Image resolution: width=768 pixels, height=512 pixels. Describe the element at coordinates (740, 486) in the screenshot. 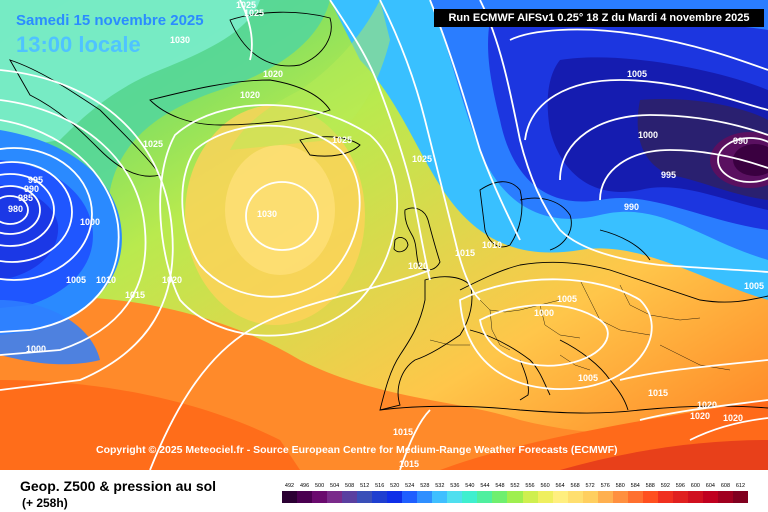

I see `legend-value: 612` at that location.